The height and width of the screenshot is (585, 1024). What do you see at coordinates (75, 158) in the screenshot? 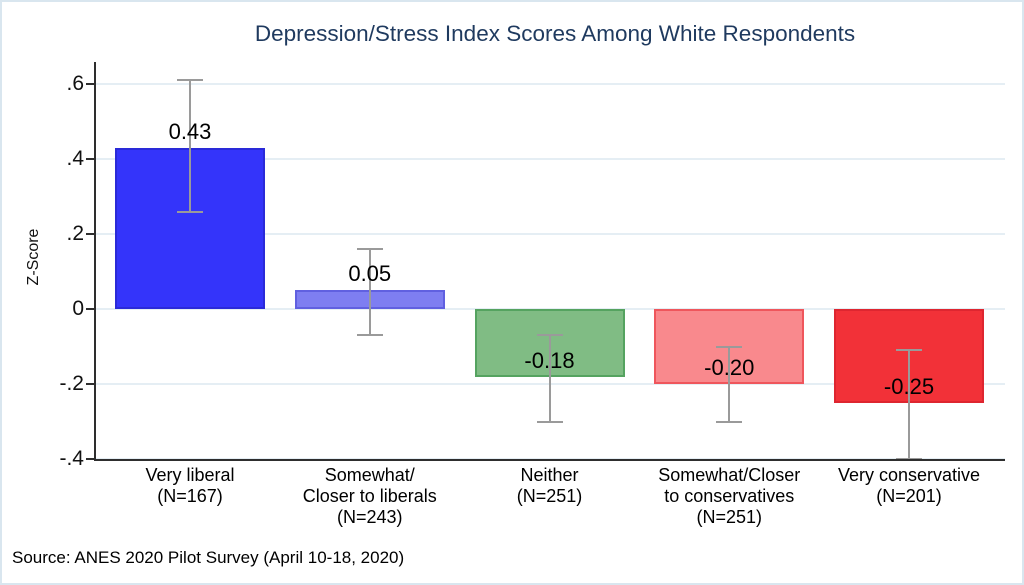
I see `y-tick-label: .4` at bounding box center [75, 158].